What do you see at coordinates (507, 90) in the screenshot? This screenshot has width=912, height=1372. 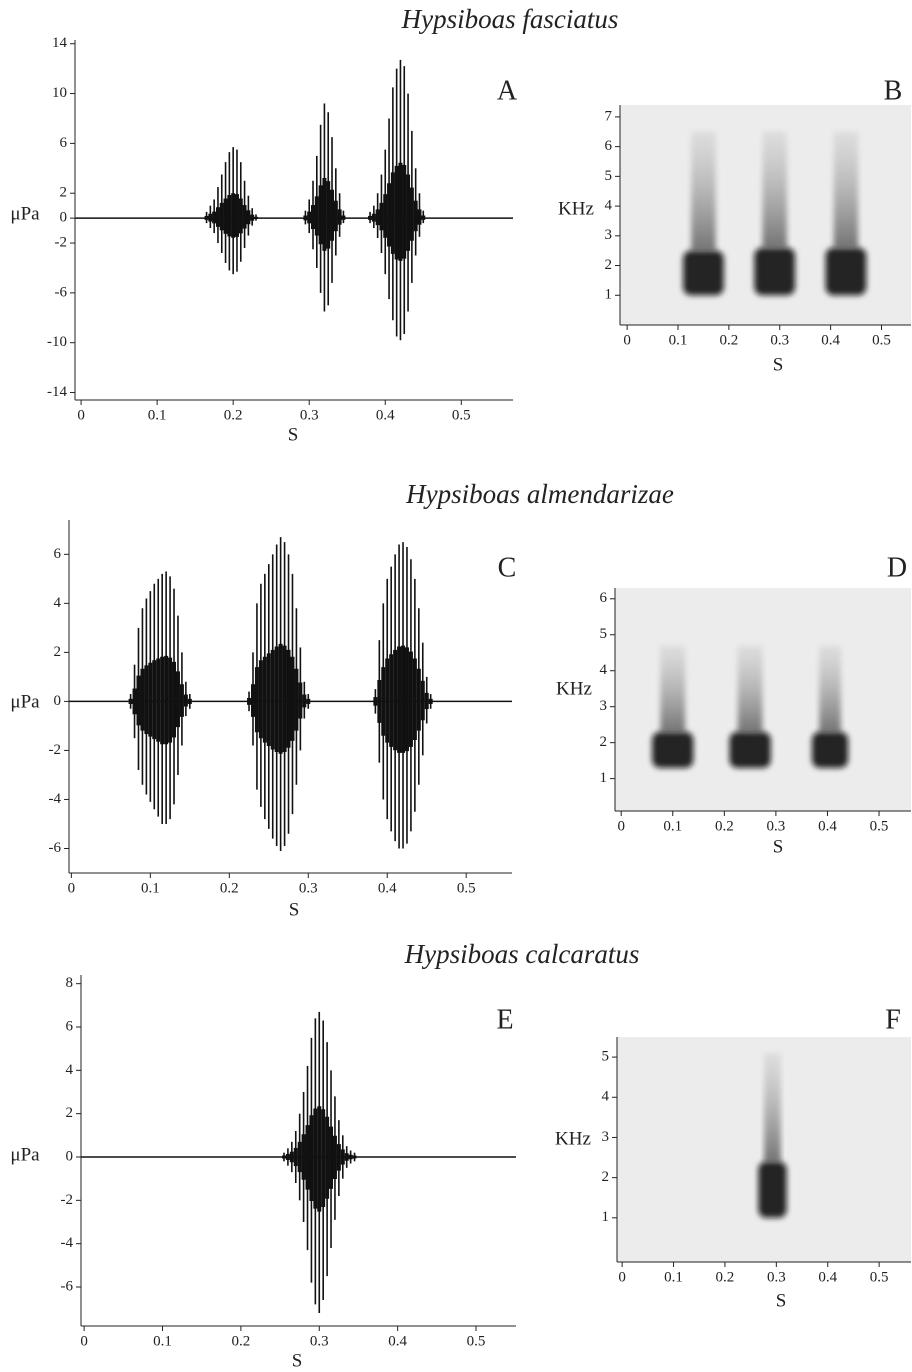 I see `panel-letter: A` at bounding box center [507, 90].